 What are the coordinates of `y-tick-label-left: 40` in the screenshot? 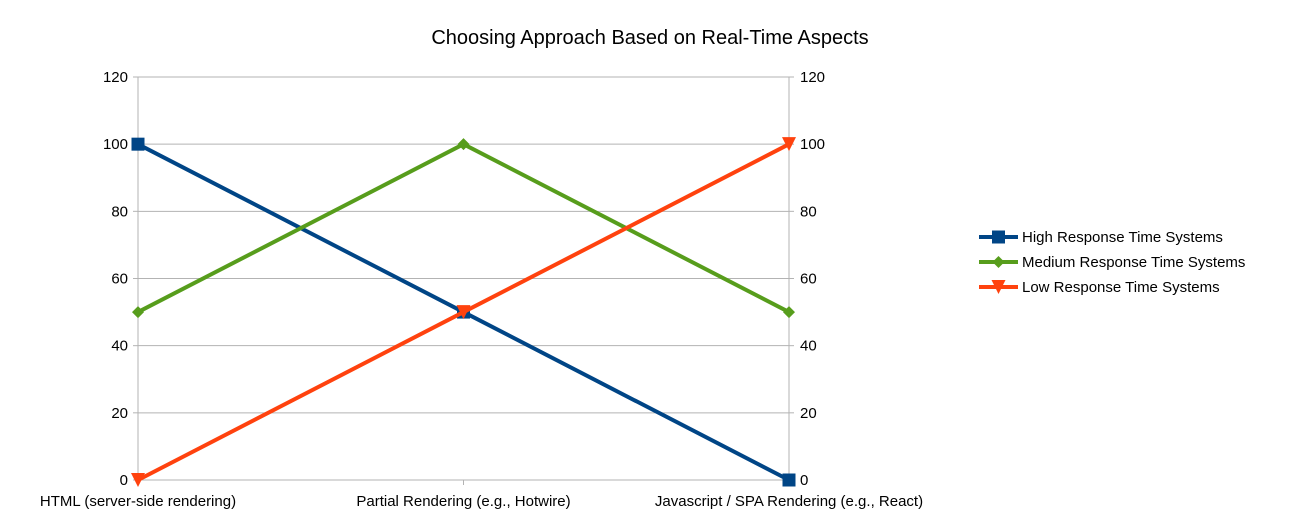 It's located at (119, 346).